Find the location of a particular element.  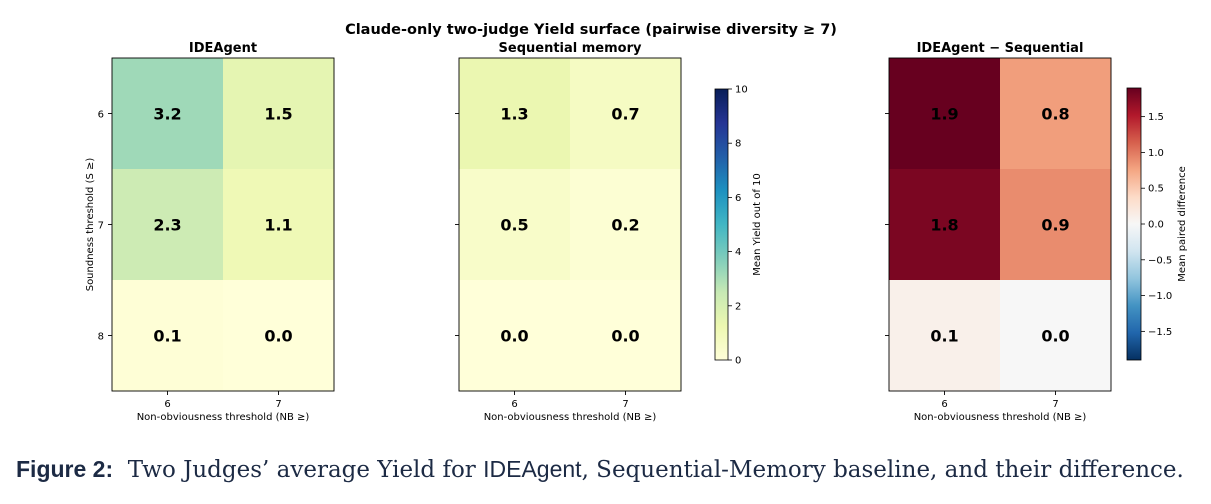

colorbar-label: Mean paired difference is located at coordinates (1182, 223).